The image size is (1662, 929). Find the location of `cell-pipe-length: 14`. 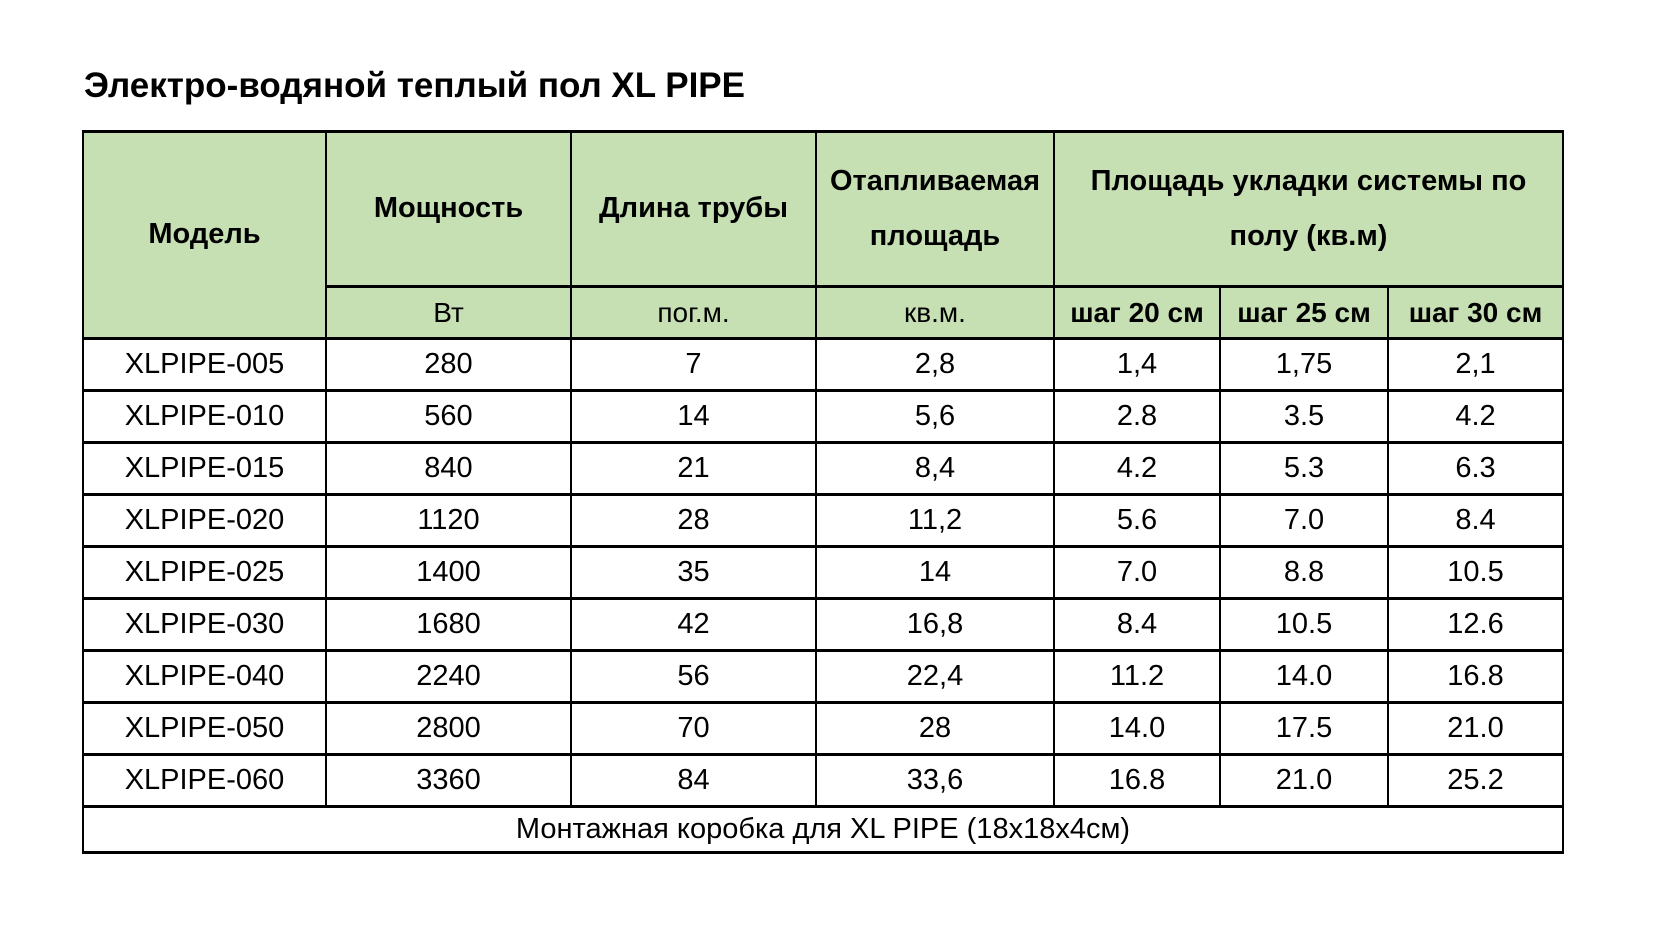

cell-pipe-length: 14 is located at coordinates (693, 416).